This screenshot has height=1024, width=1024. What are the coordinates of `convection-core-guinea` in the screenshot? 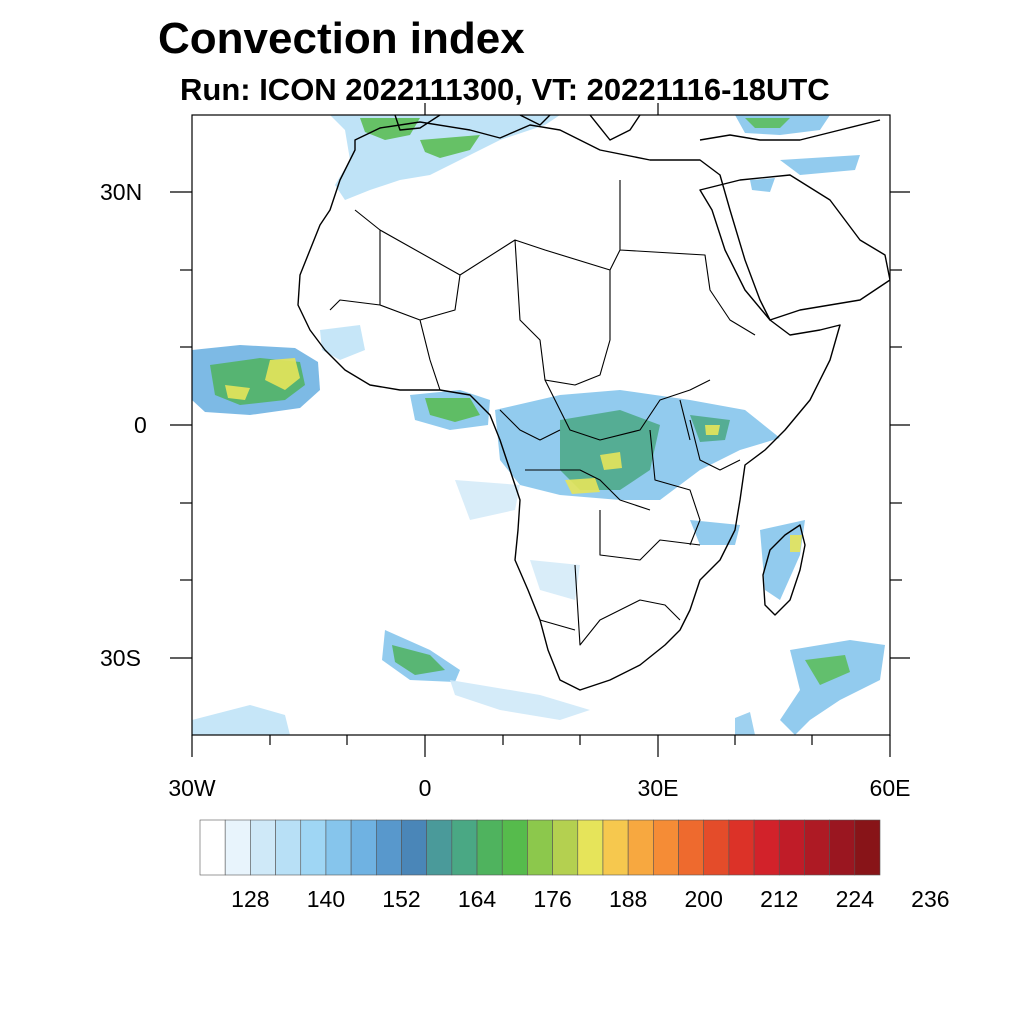 It's located at (452, 410).